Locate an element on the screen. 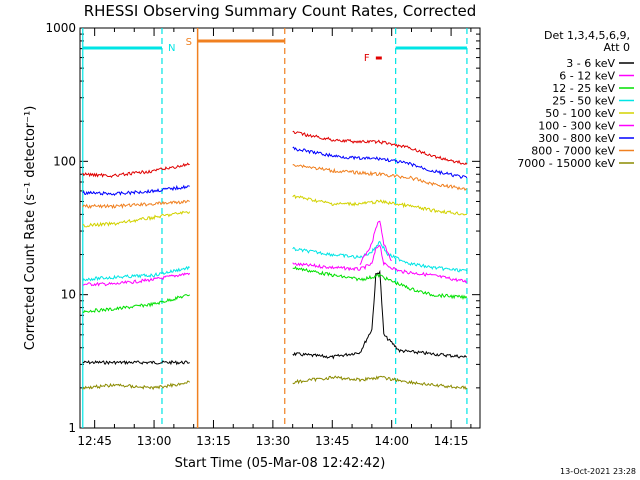 This screenshot has width=640, height=480. legend-label: 3 - 6 keV is located at coordinates (590, 63).